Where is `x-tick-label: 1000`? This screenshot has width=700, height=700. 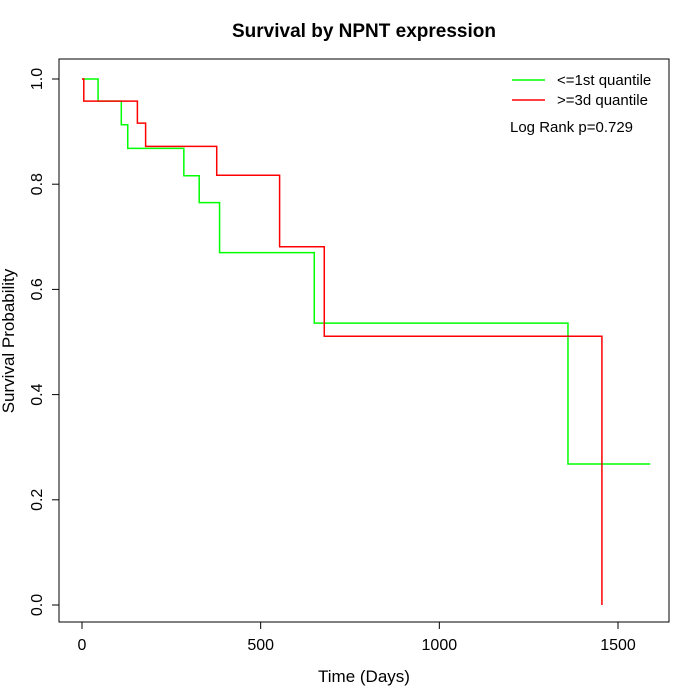 x-tick-label: 1000 is located at coordinates (440, 645).